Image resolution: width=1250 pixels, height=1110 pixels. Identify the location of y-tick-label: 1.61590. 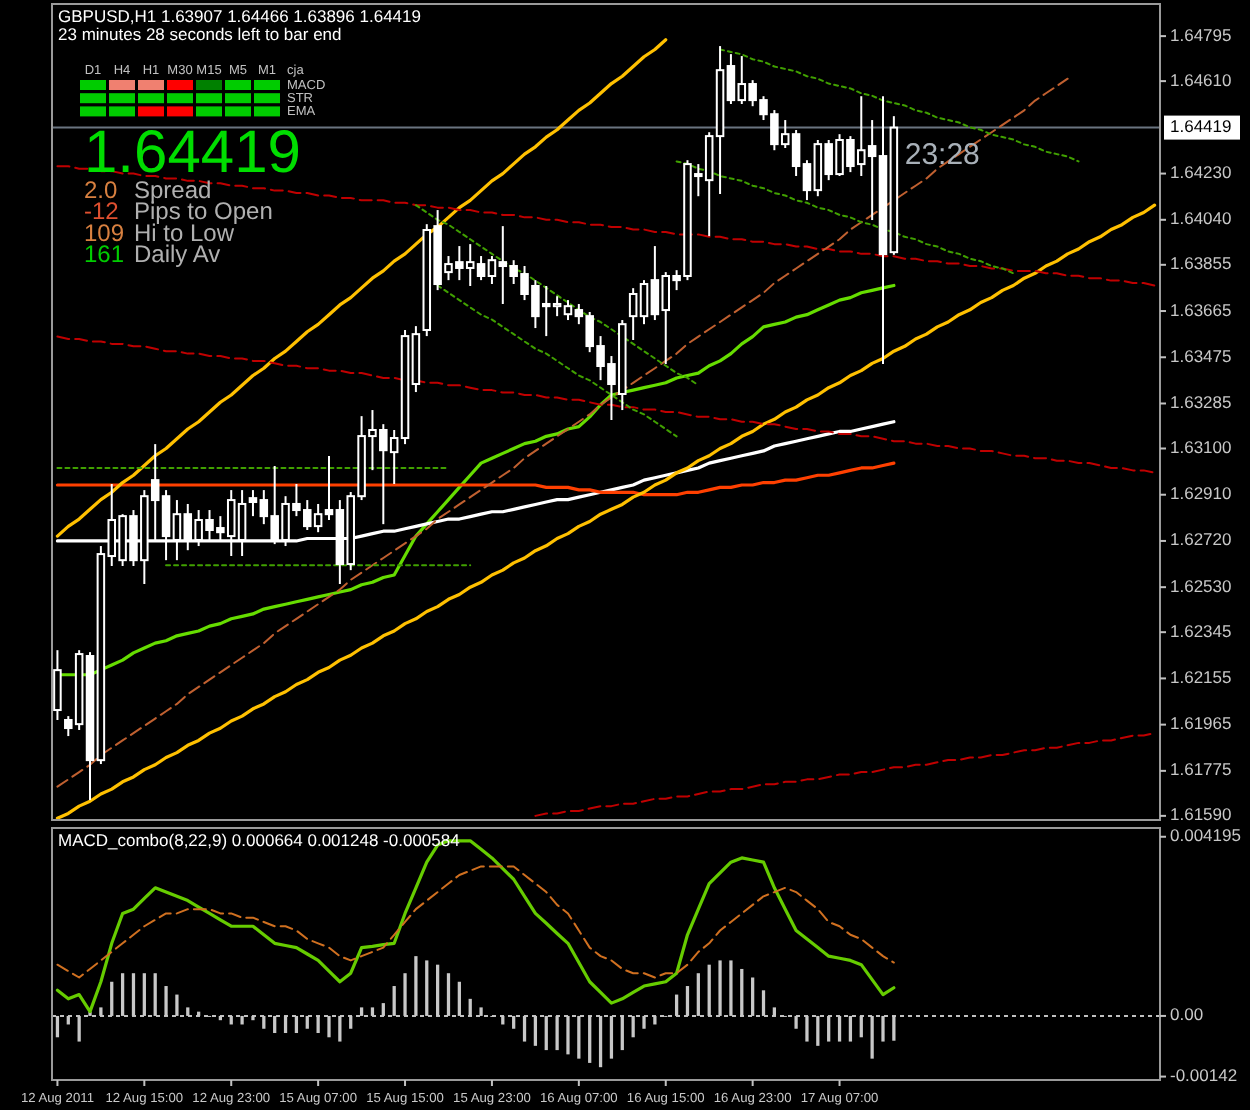
(1201, 814).